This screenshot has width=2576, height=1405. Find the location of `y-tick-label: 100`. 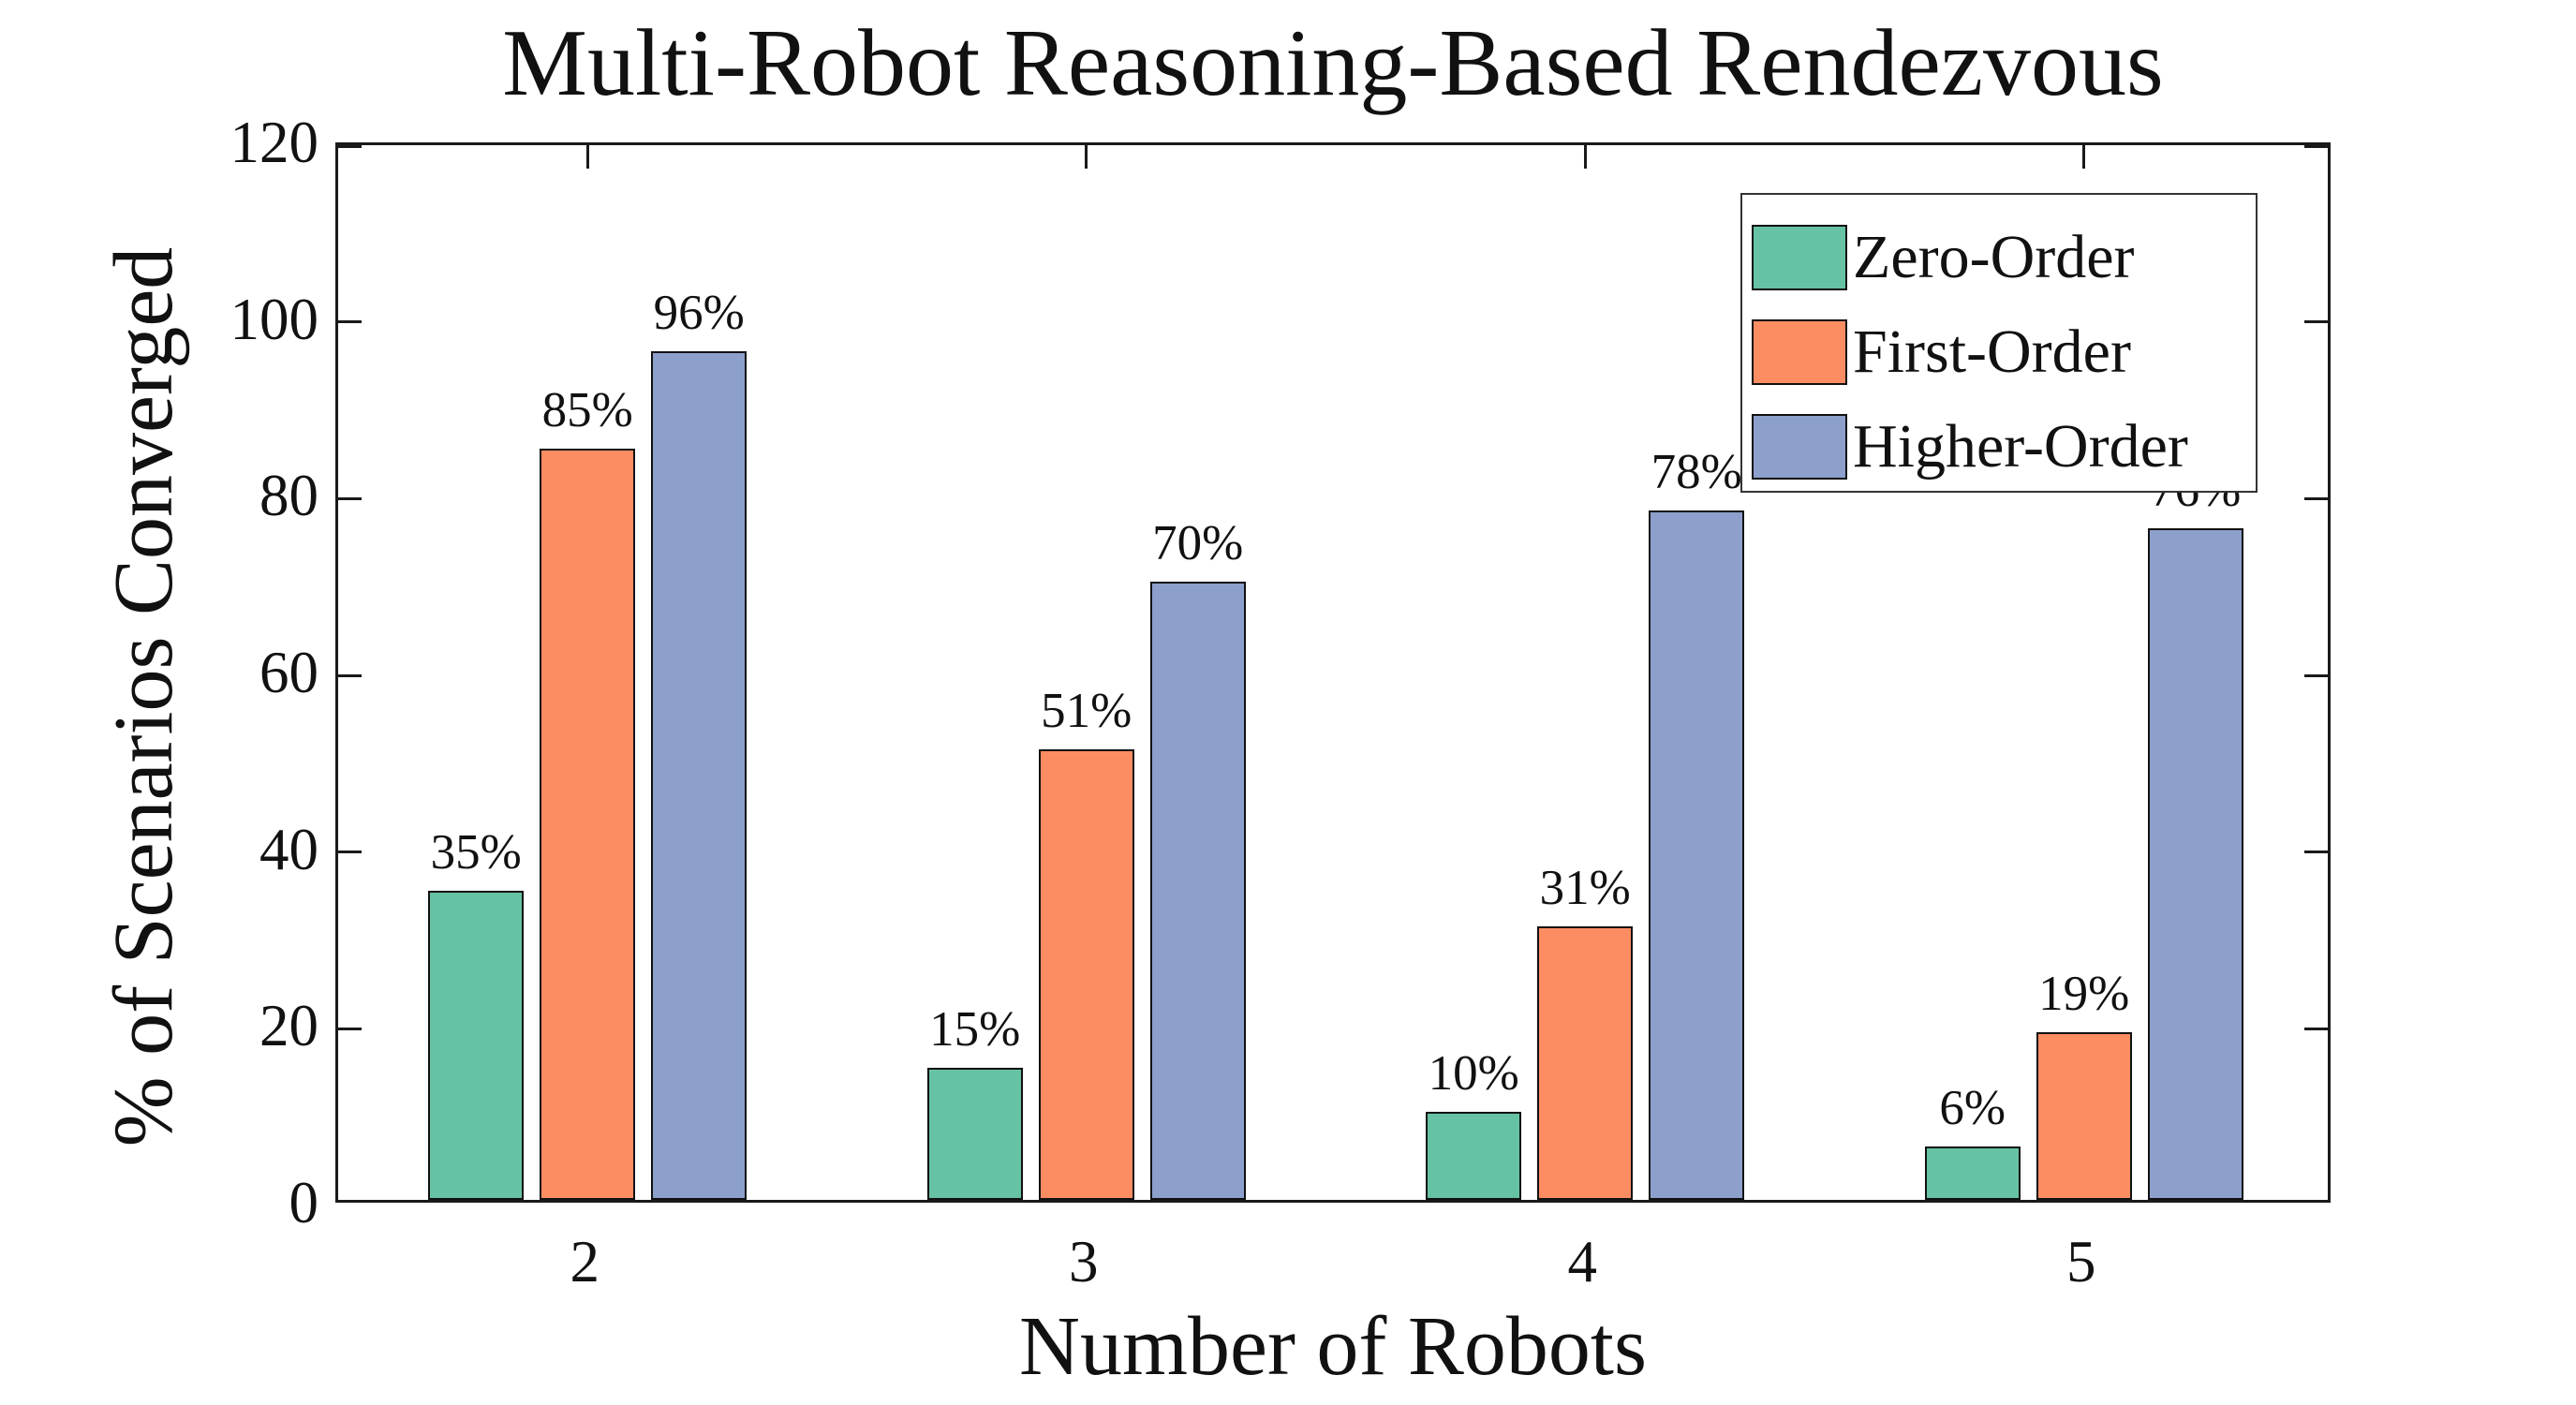

y-tick-label: 100 is located at coordinates (274, 319).